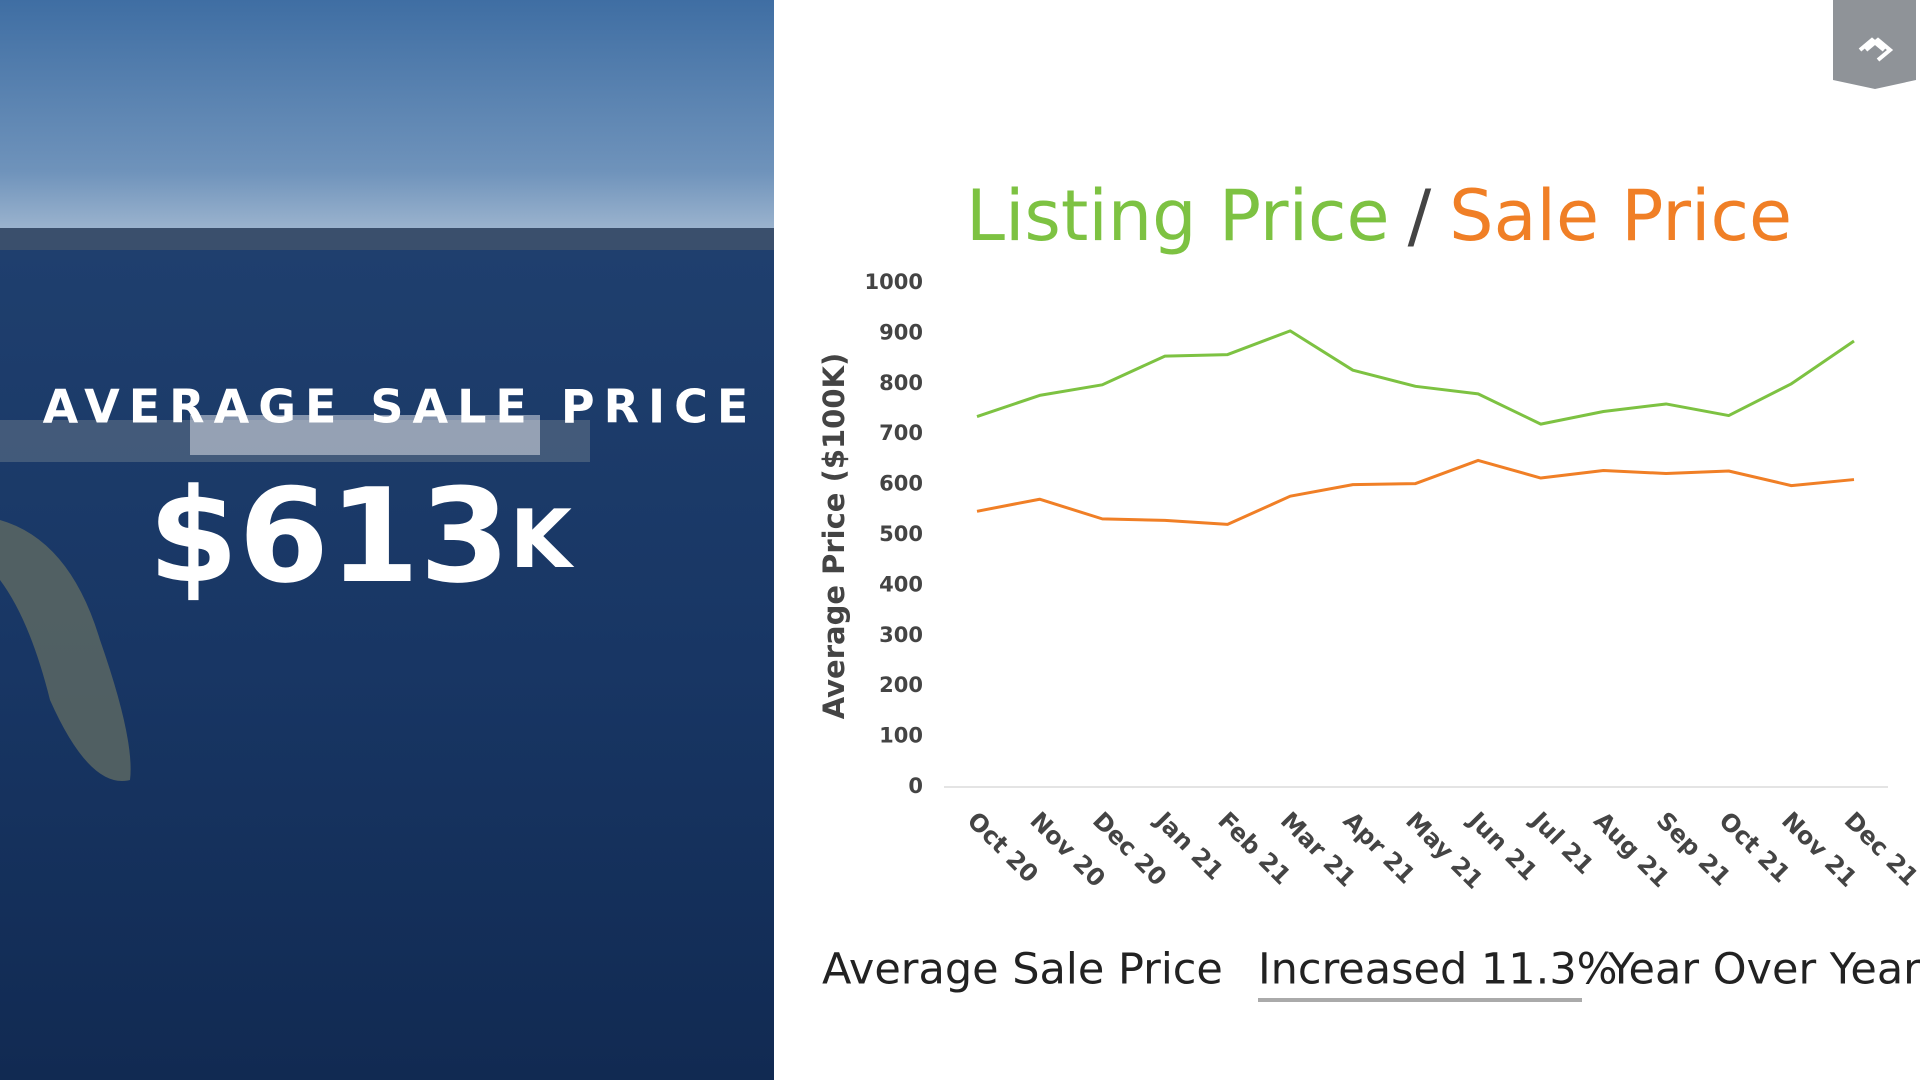 Image resolution: width=1920 pixels, height=1080 pixels. Describe the element at coordinates (915, 786) in the screenshot. I see `y-tick-label: 0` at that location.